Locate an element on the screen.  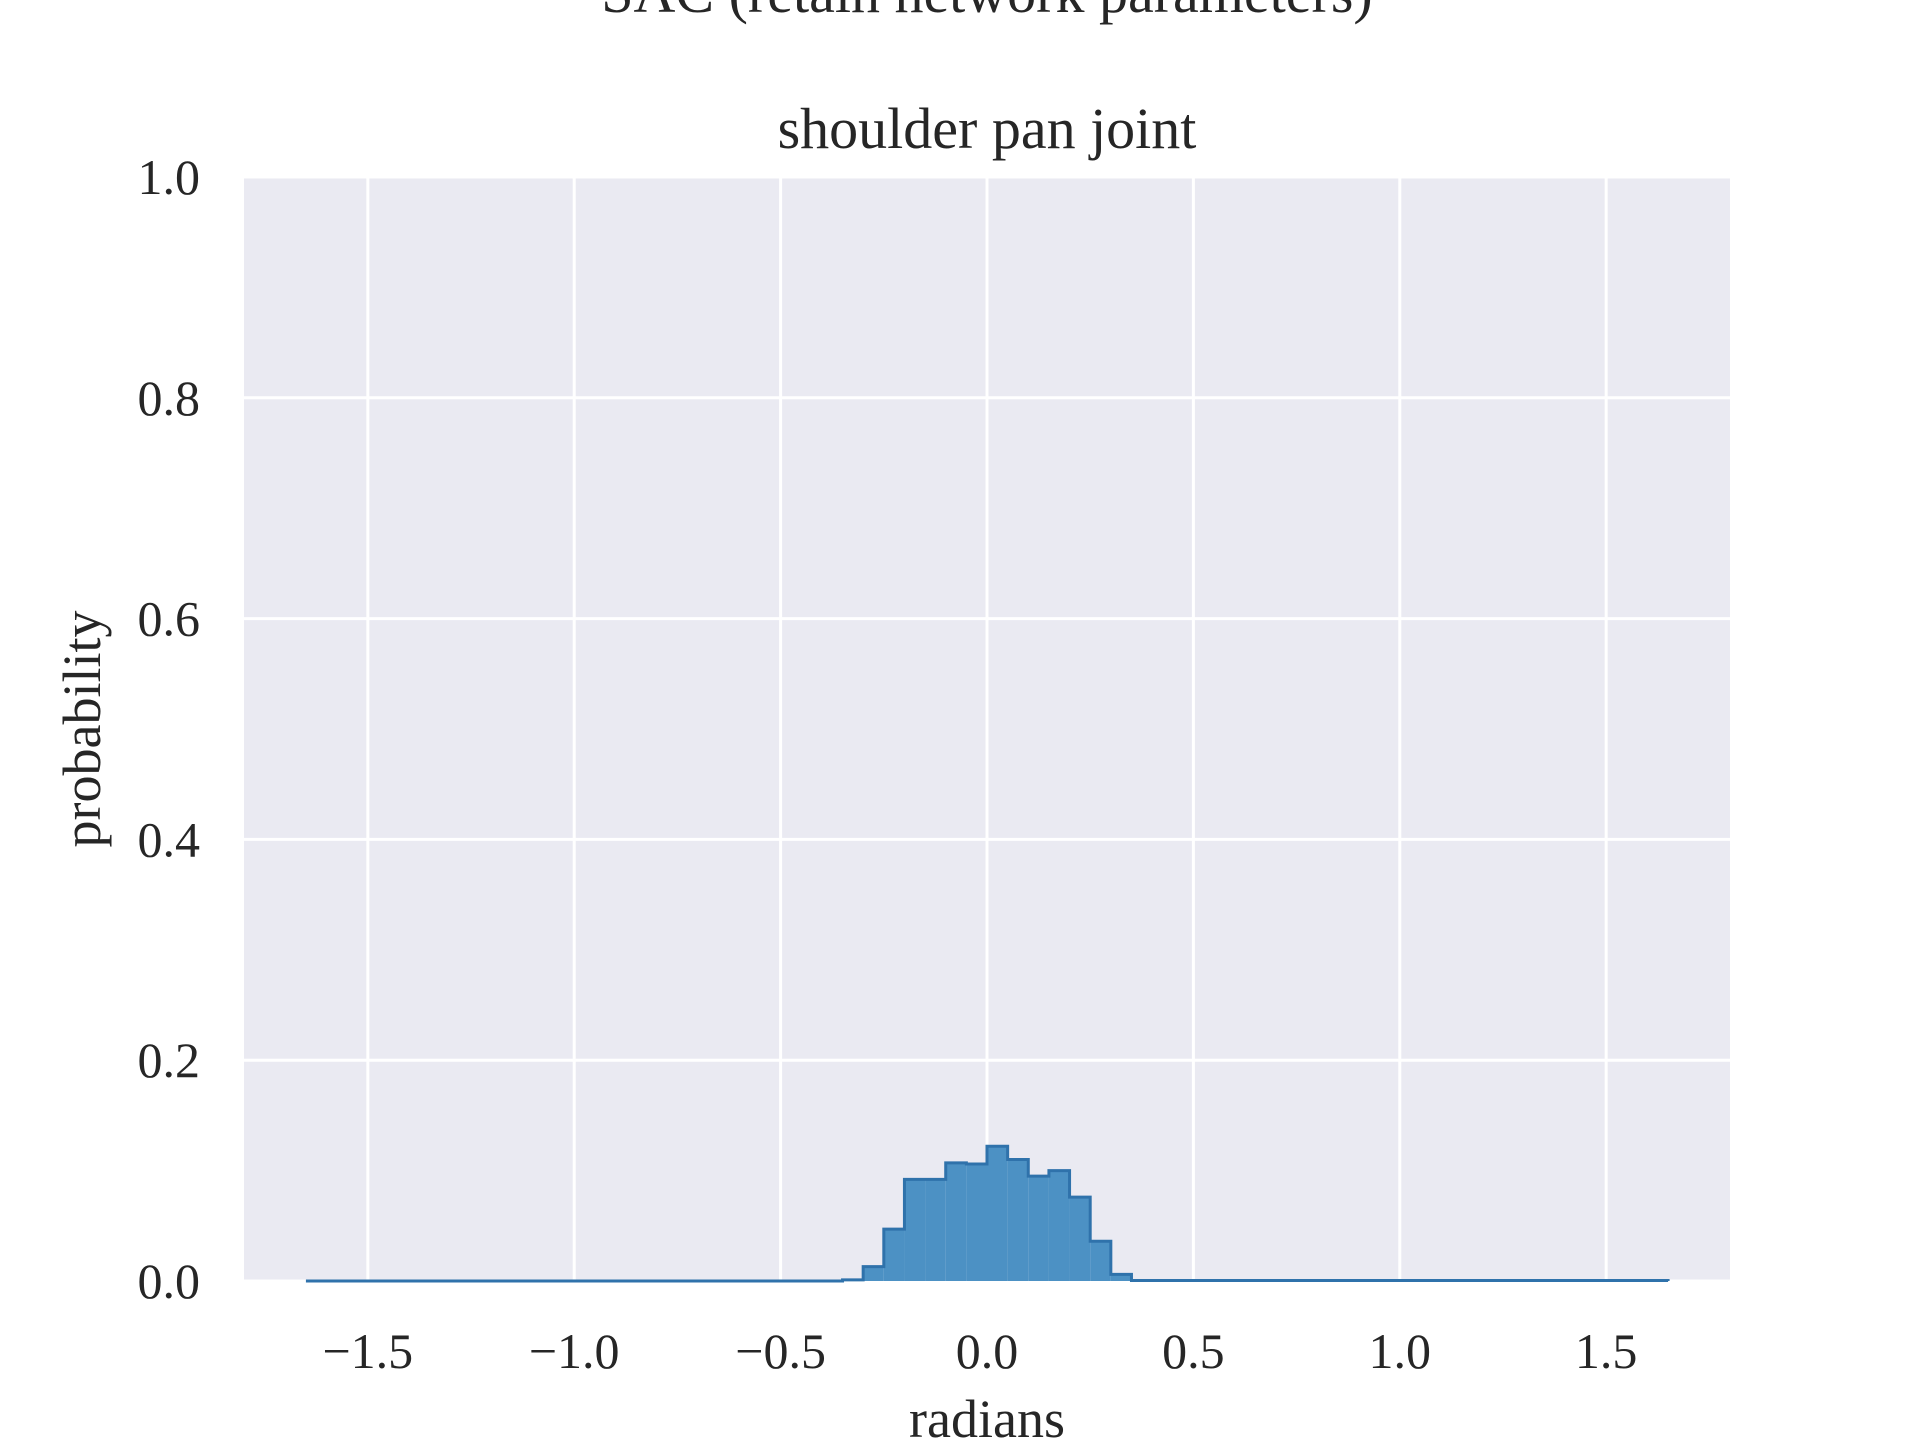
x-axis-label: radians is located at coordinates (987, 1414).